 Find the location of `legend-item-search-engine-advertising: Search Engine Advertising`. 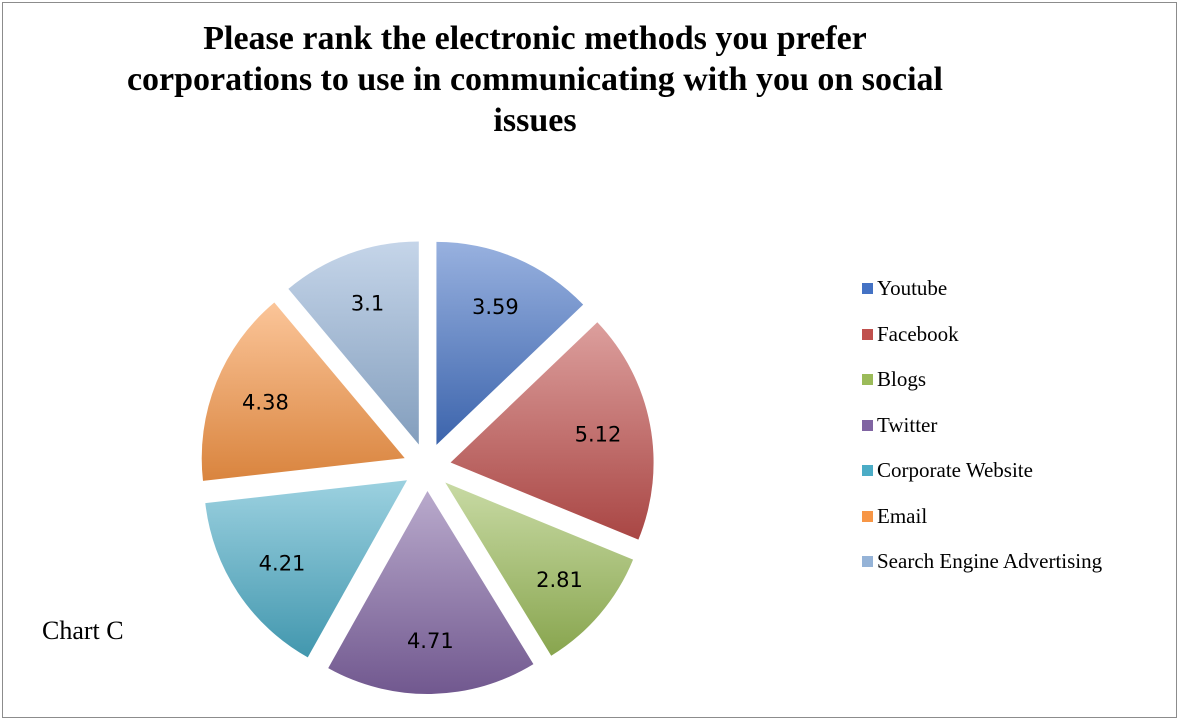

legend-item-search-engine-advertising: Search Engine Advertising is located at coordinates (982, 562).